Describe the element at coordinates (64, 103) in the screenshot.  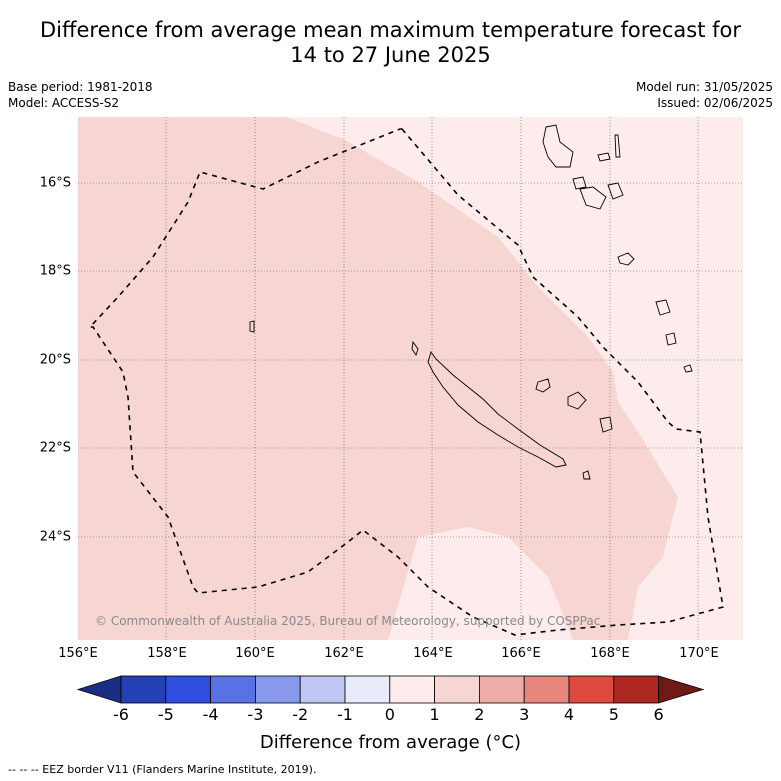
I see `model-text: Model: ACCESS-S2` at that location.